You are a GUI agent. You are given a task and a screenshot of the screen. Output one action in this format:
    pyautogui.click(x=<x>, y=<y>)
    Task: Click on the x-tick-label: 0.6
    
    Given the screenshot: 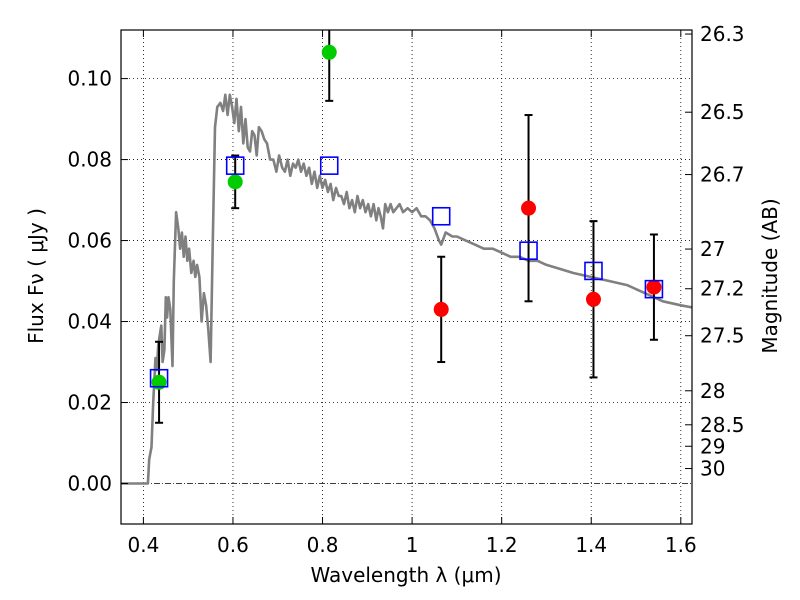 What is the action you would take?
    pyautogui.click(x=233, y=545)
    